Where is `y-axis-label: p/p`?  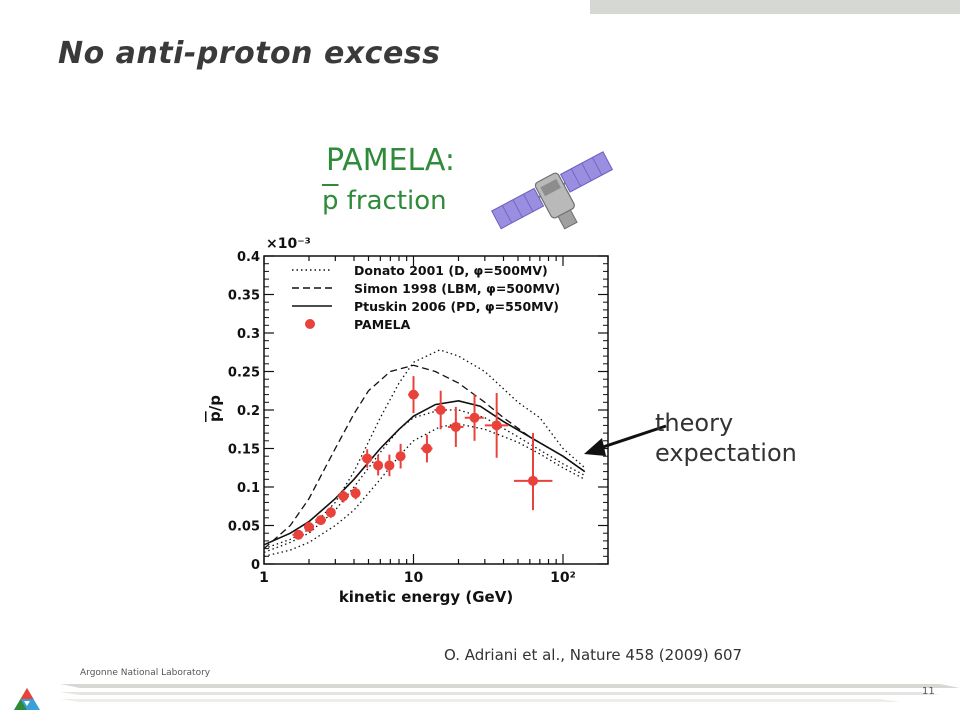
y-axis-label: p/p is located at coordinates (215, 408).